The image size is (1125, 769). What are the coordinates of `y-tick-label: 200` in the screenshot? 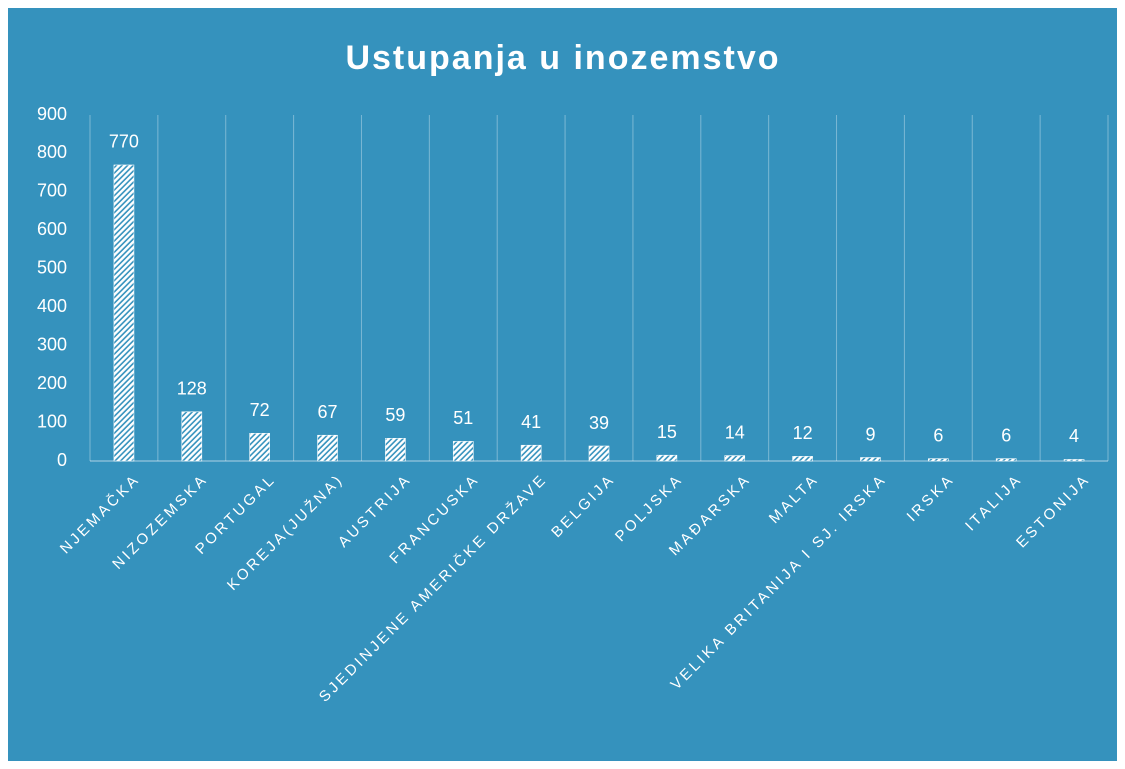 It's located at (52, 383).